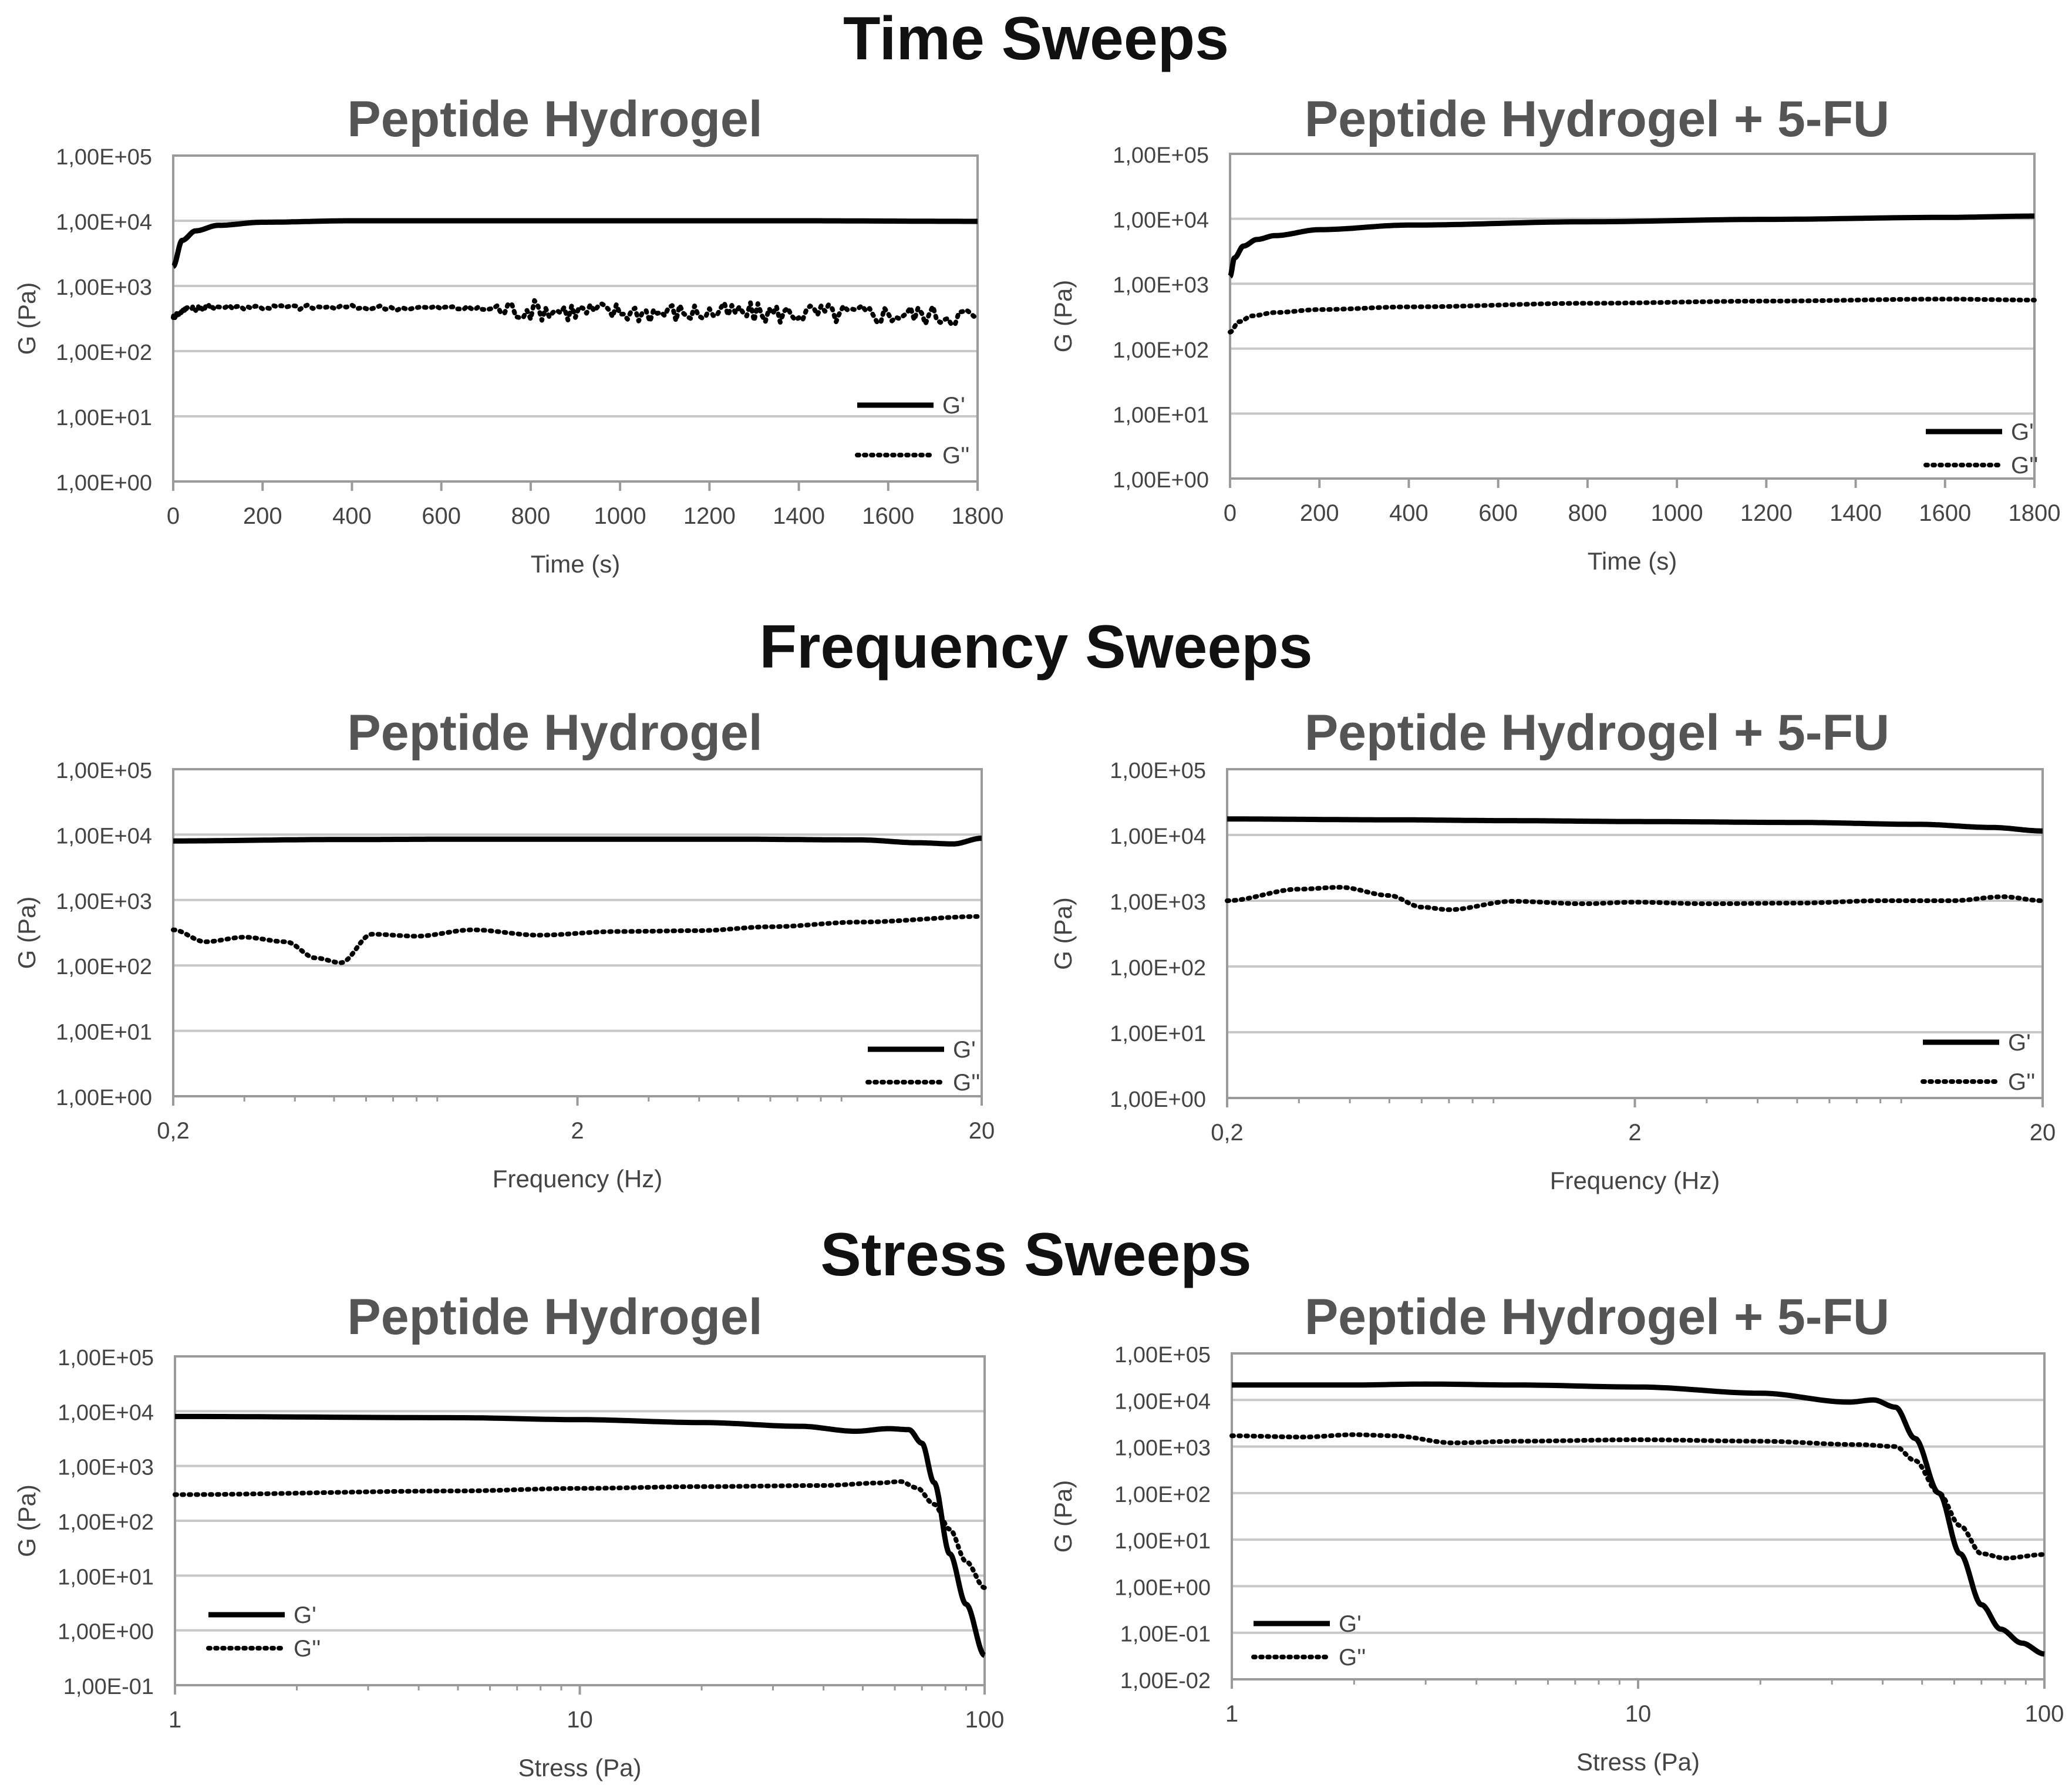  What do you see at coordinates (555, 119) in the screenshot?
I see `panel-title-time-left: Peptide Hydrogel` at bounding box center [555, 119].